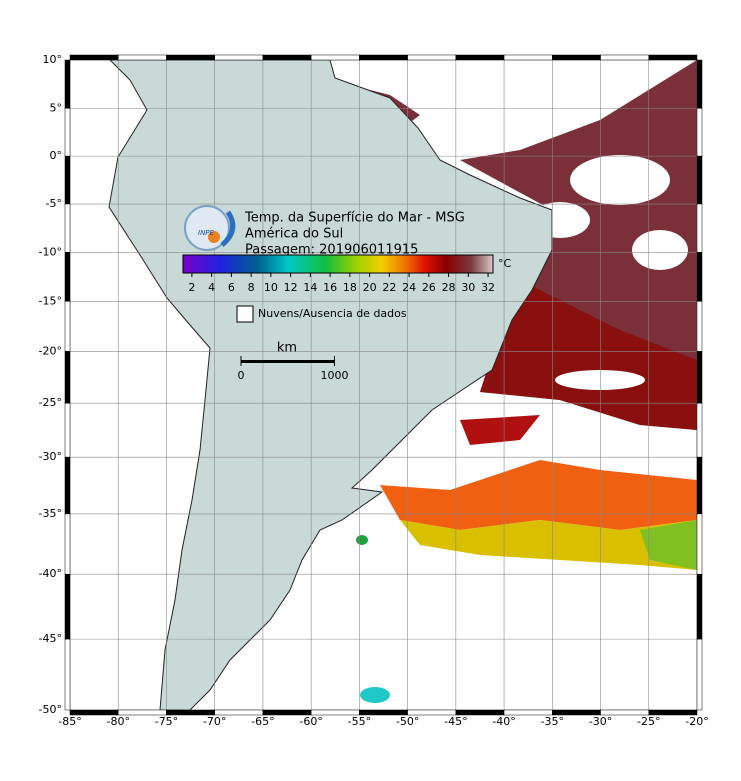  What do you see at coordinates (409, 287) in the screenshot?
I see `colorbar-tick-label: 24` at bounding box center [409, 287].